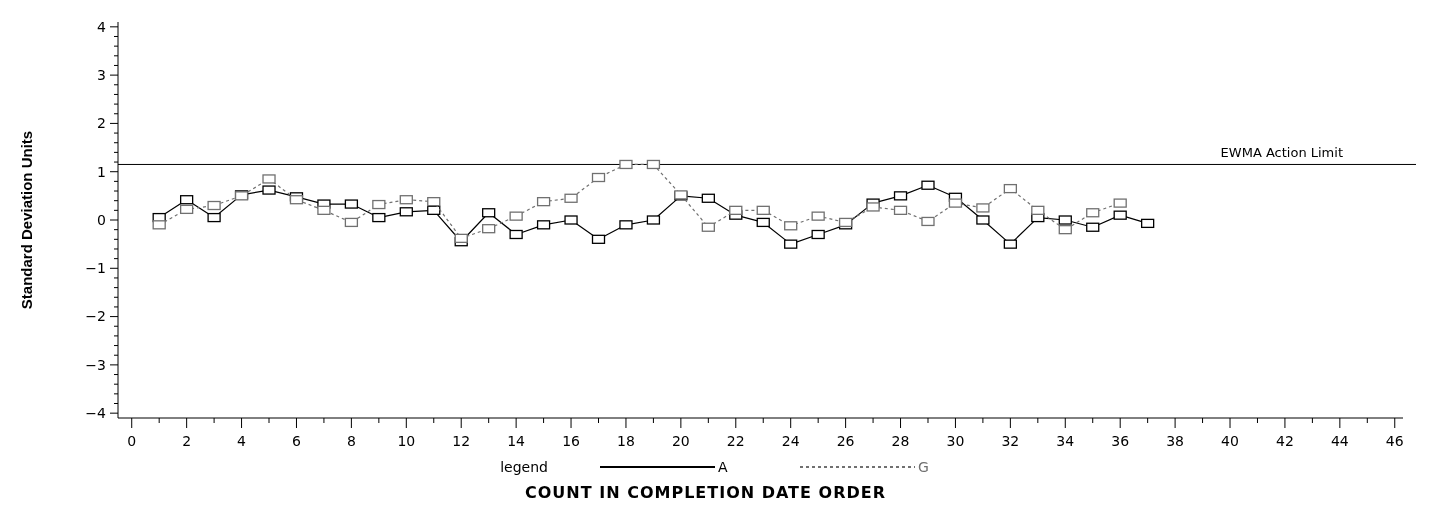 This screenshot has width=1435, height=525. What do you see at coordinates (406, 441) in the screenshot?
I see `x-tick-label: 10` at bounding box center [406, 441].